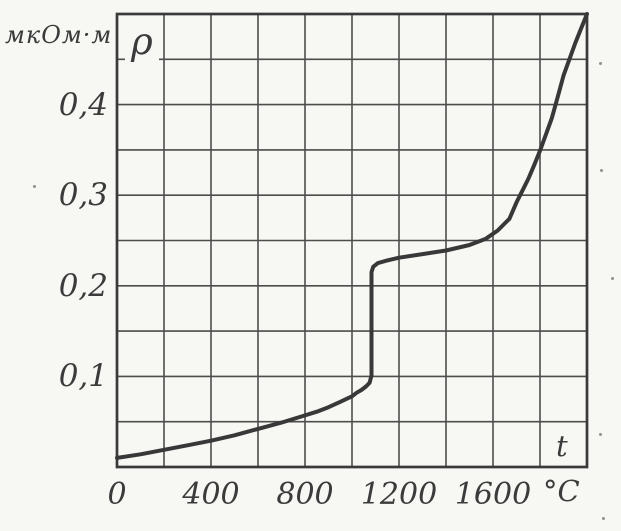  What do you see at coordinates (561, 491) in the screenshot?
I see `x-axis-unit-label: °C` at bounding box center [561, 491].